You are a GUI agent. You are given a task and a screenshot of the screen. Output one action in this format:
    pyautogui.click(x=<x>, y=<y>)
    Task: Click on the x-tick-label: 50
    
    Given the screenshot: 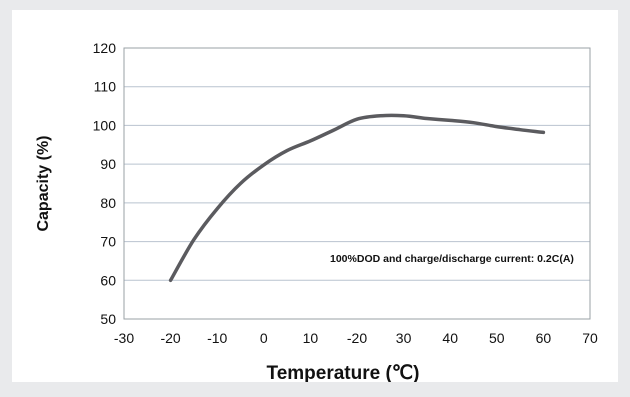 What is the action you would take?
    pyautogui.click(x=497, y=338)
    